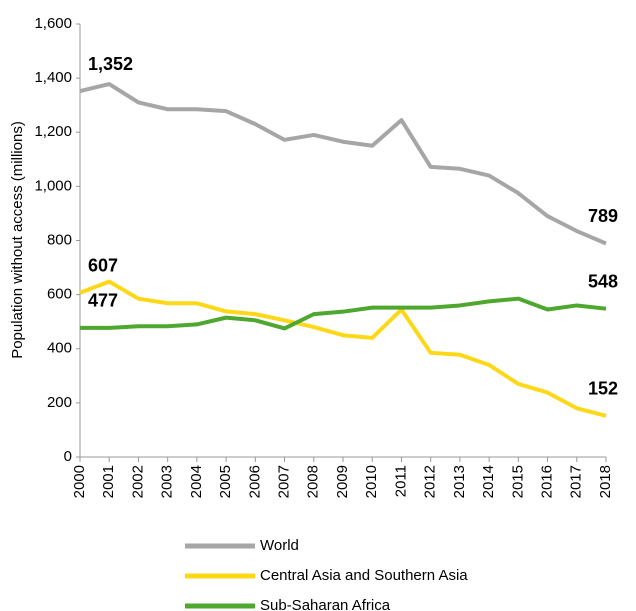 The height and width of the screenshot is (611, 636). Describe the element at coordinates (254, 481) in the screenshot. I see `x-tick-label: 2006` at that location.